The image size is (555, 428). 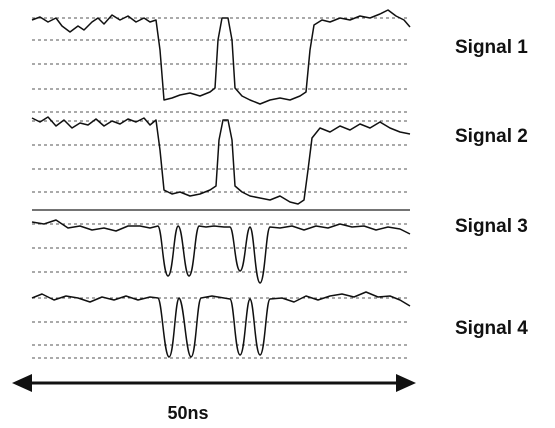 What do you see at coordinates (406, 383) in the screenshot?
I see `arrow-right-icon` at bounding box center [406, 383].